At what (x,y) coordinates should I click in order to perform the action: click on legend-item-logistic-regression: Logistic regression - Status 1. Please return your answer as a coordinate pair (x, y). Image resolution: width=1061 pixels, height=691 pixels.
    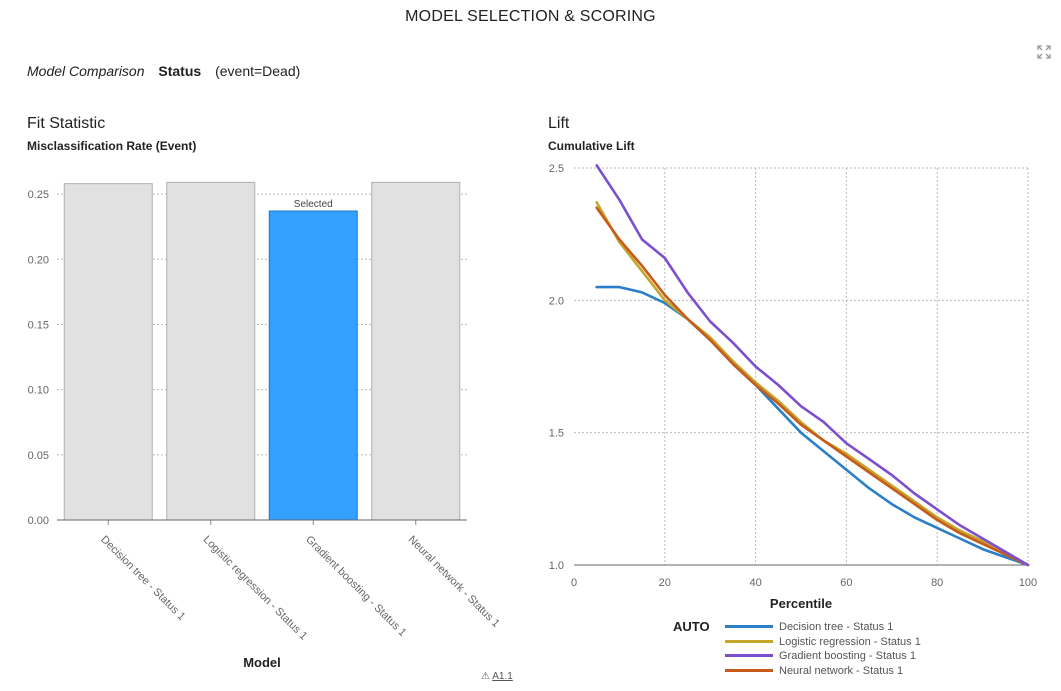
    Looking at the image, I should click on (823, 643).